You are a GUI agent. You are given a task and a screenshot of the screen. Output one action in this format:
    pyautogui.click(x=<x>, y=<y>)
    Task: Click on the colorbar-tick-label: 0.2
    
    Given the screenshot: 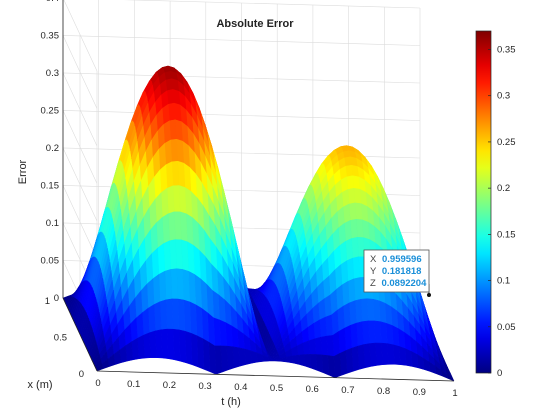 What is the action you would take?
    pyautogui.click(x=503, y=188)
    